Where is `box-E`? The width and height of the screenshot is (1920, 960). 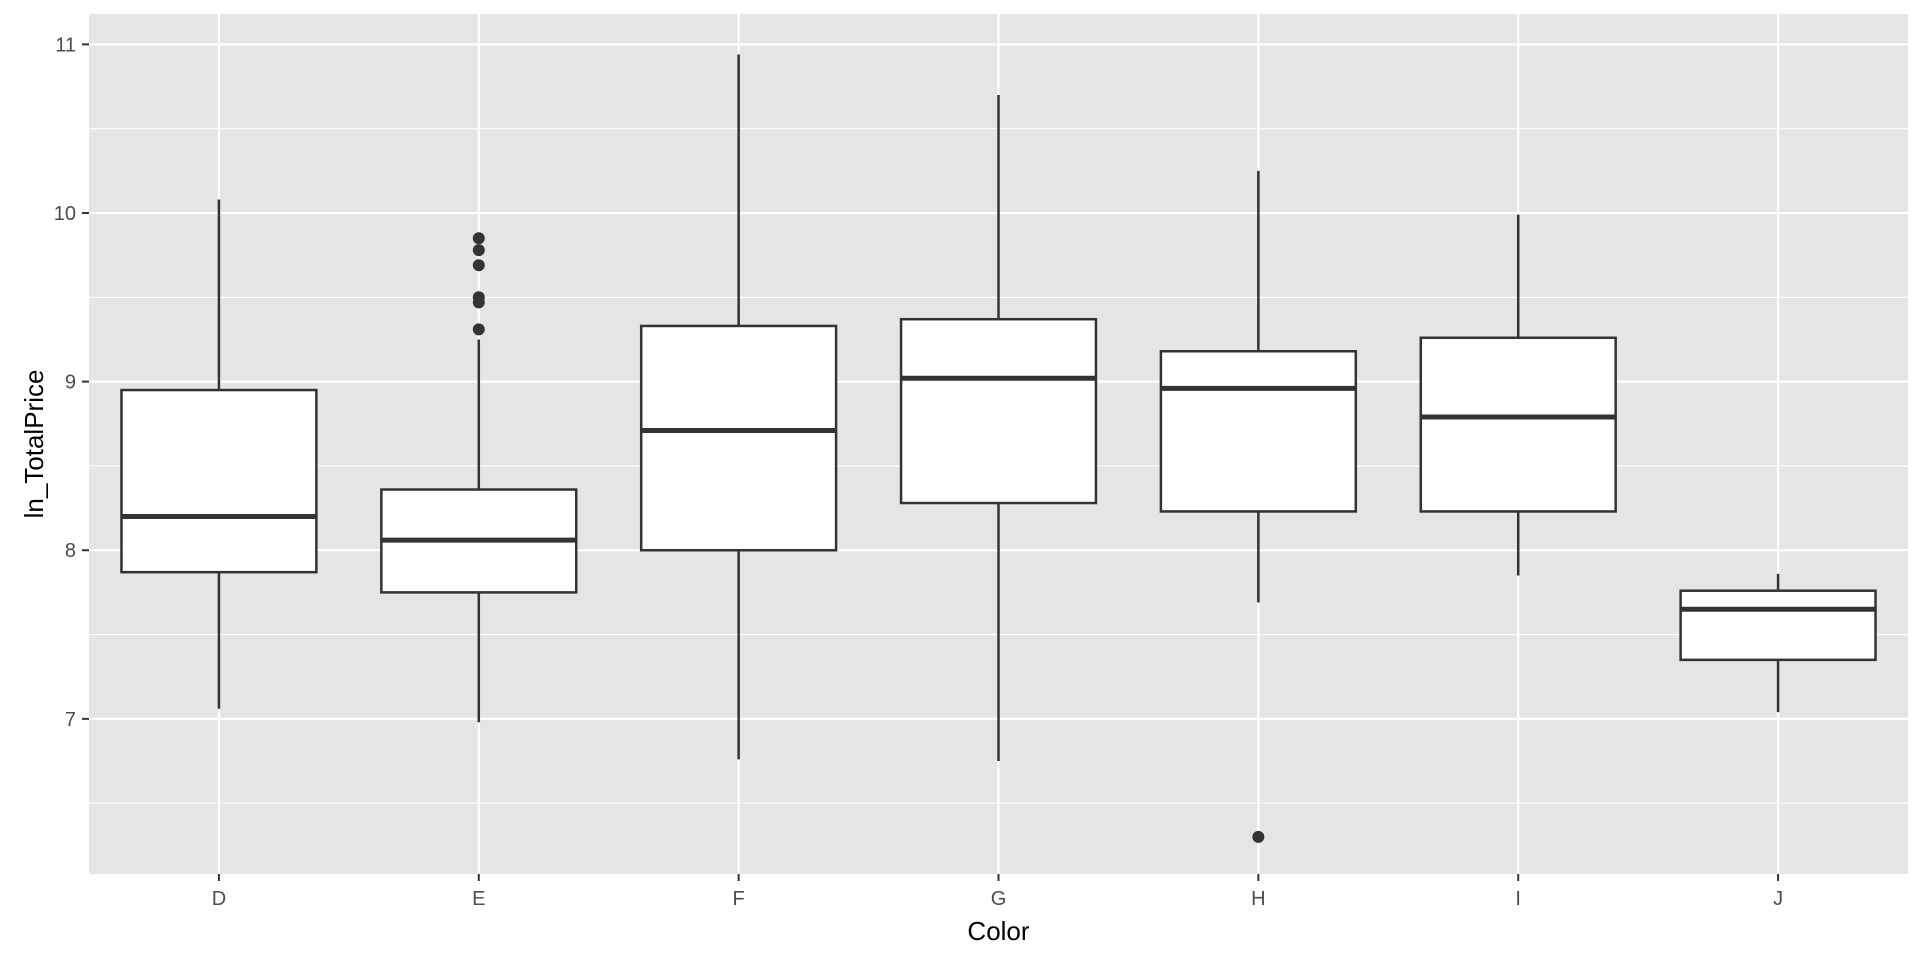
box-E is located at coordinates (479, 477).